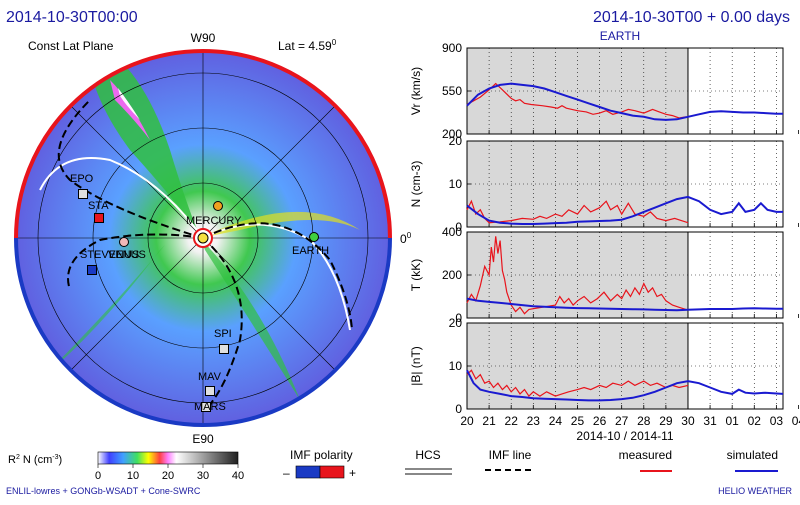  What do you see at coordinates (224, 349) in the screenshot?
I see `spi-marker` at bounding box center [224, 349].